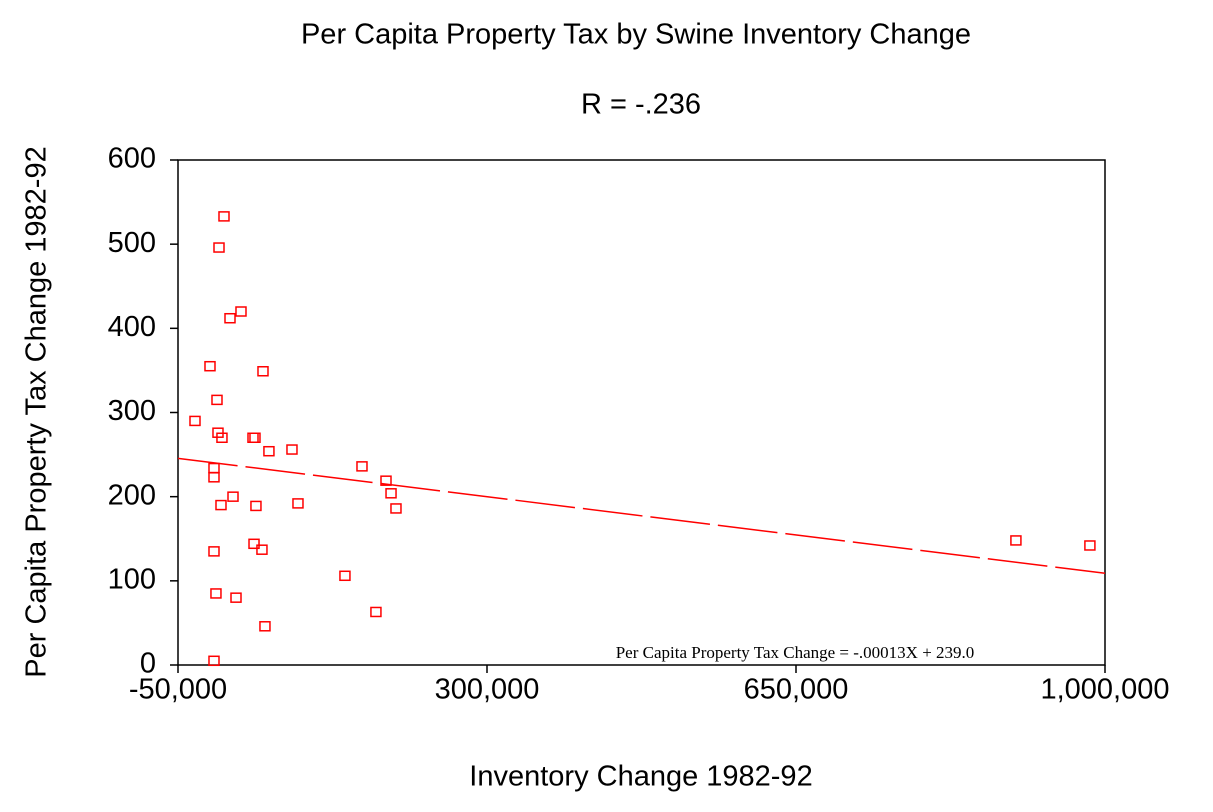 This screenshot has width=1213, height=812. I want to click on chart-subtitle: R = -.236, so click(641, 105).